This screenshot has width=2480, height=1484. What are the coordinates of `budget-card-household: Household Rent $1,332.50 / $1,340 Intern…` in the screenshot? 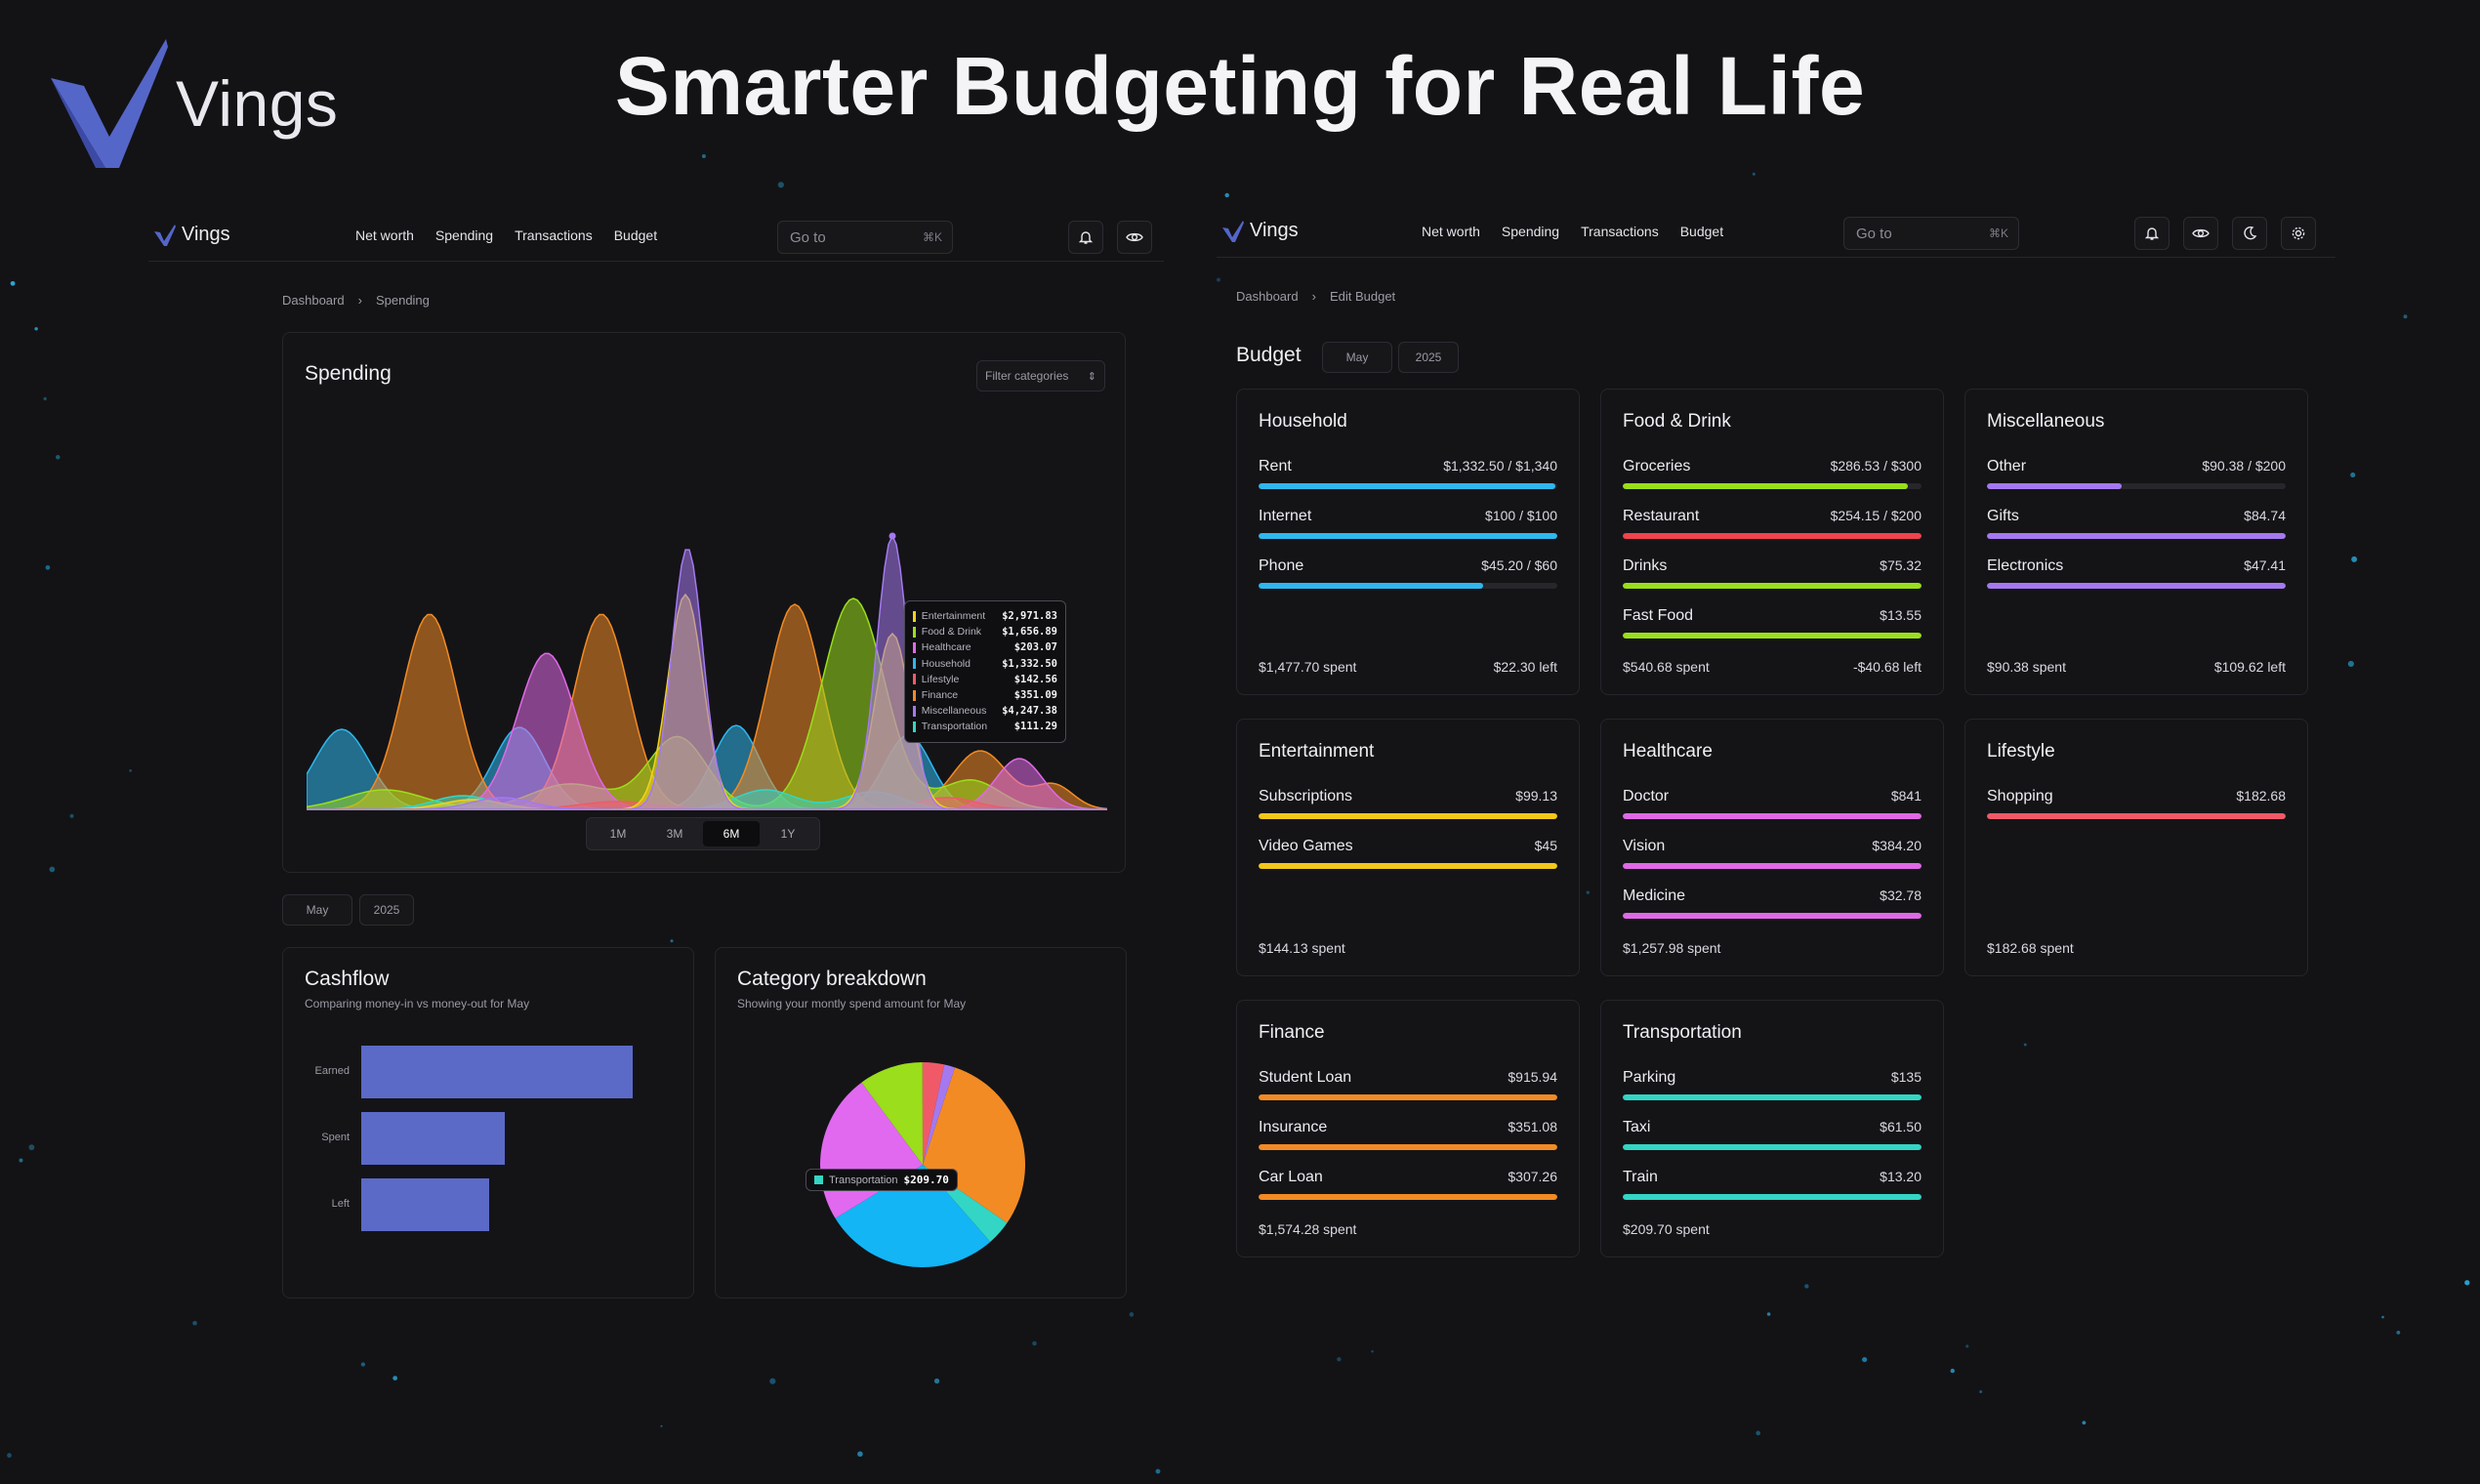 It's located at (1408, 542).